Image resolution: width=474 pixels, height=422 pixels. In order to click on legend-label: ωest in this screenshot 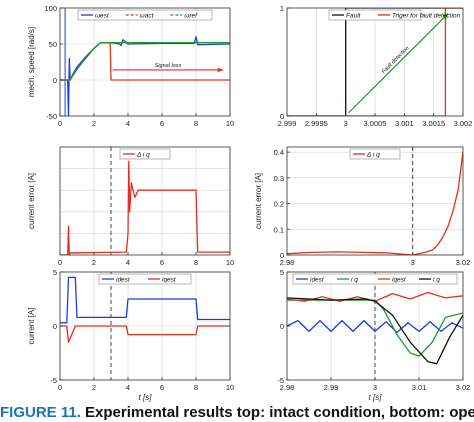, I will do `click(102, 16)`.